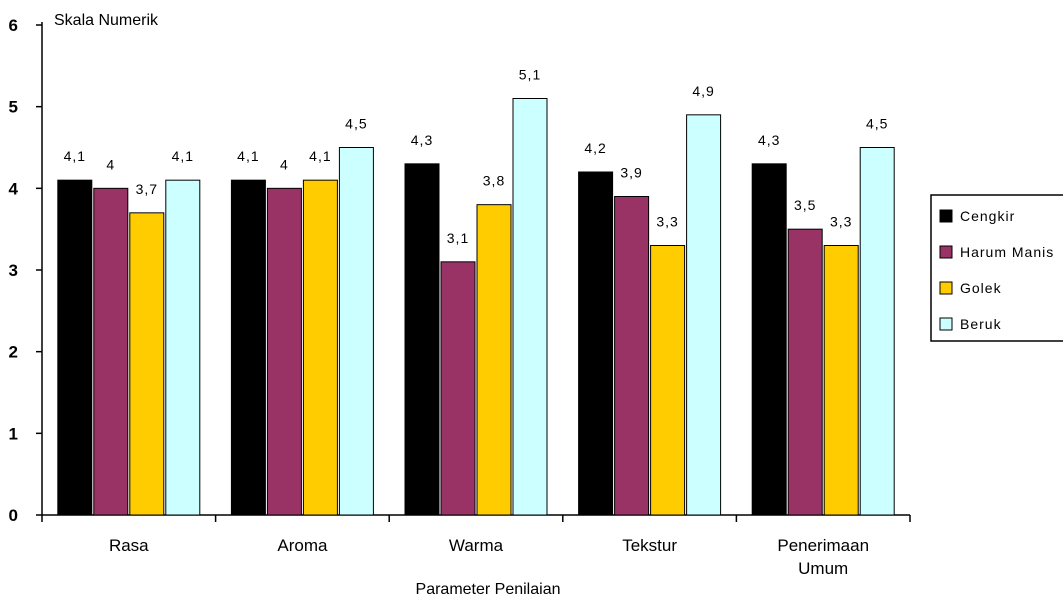 The width and height of the screenshot is (1063, 599). I want to click on legend: Cengkir Harum Manis Golek Beruk, so click(996, 268).